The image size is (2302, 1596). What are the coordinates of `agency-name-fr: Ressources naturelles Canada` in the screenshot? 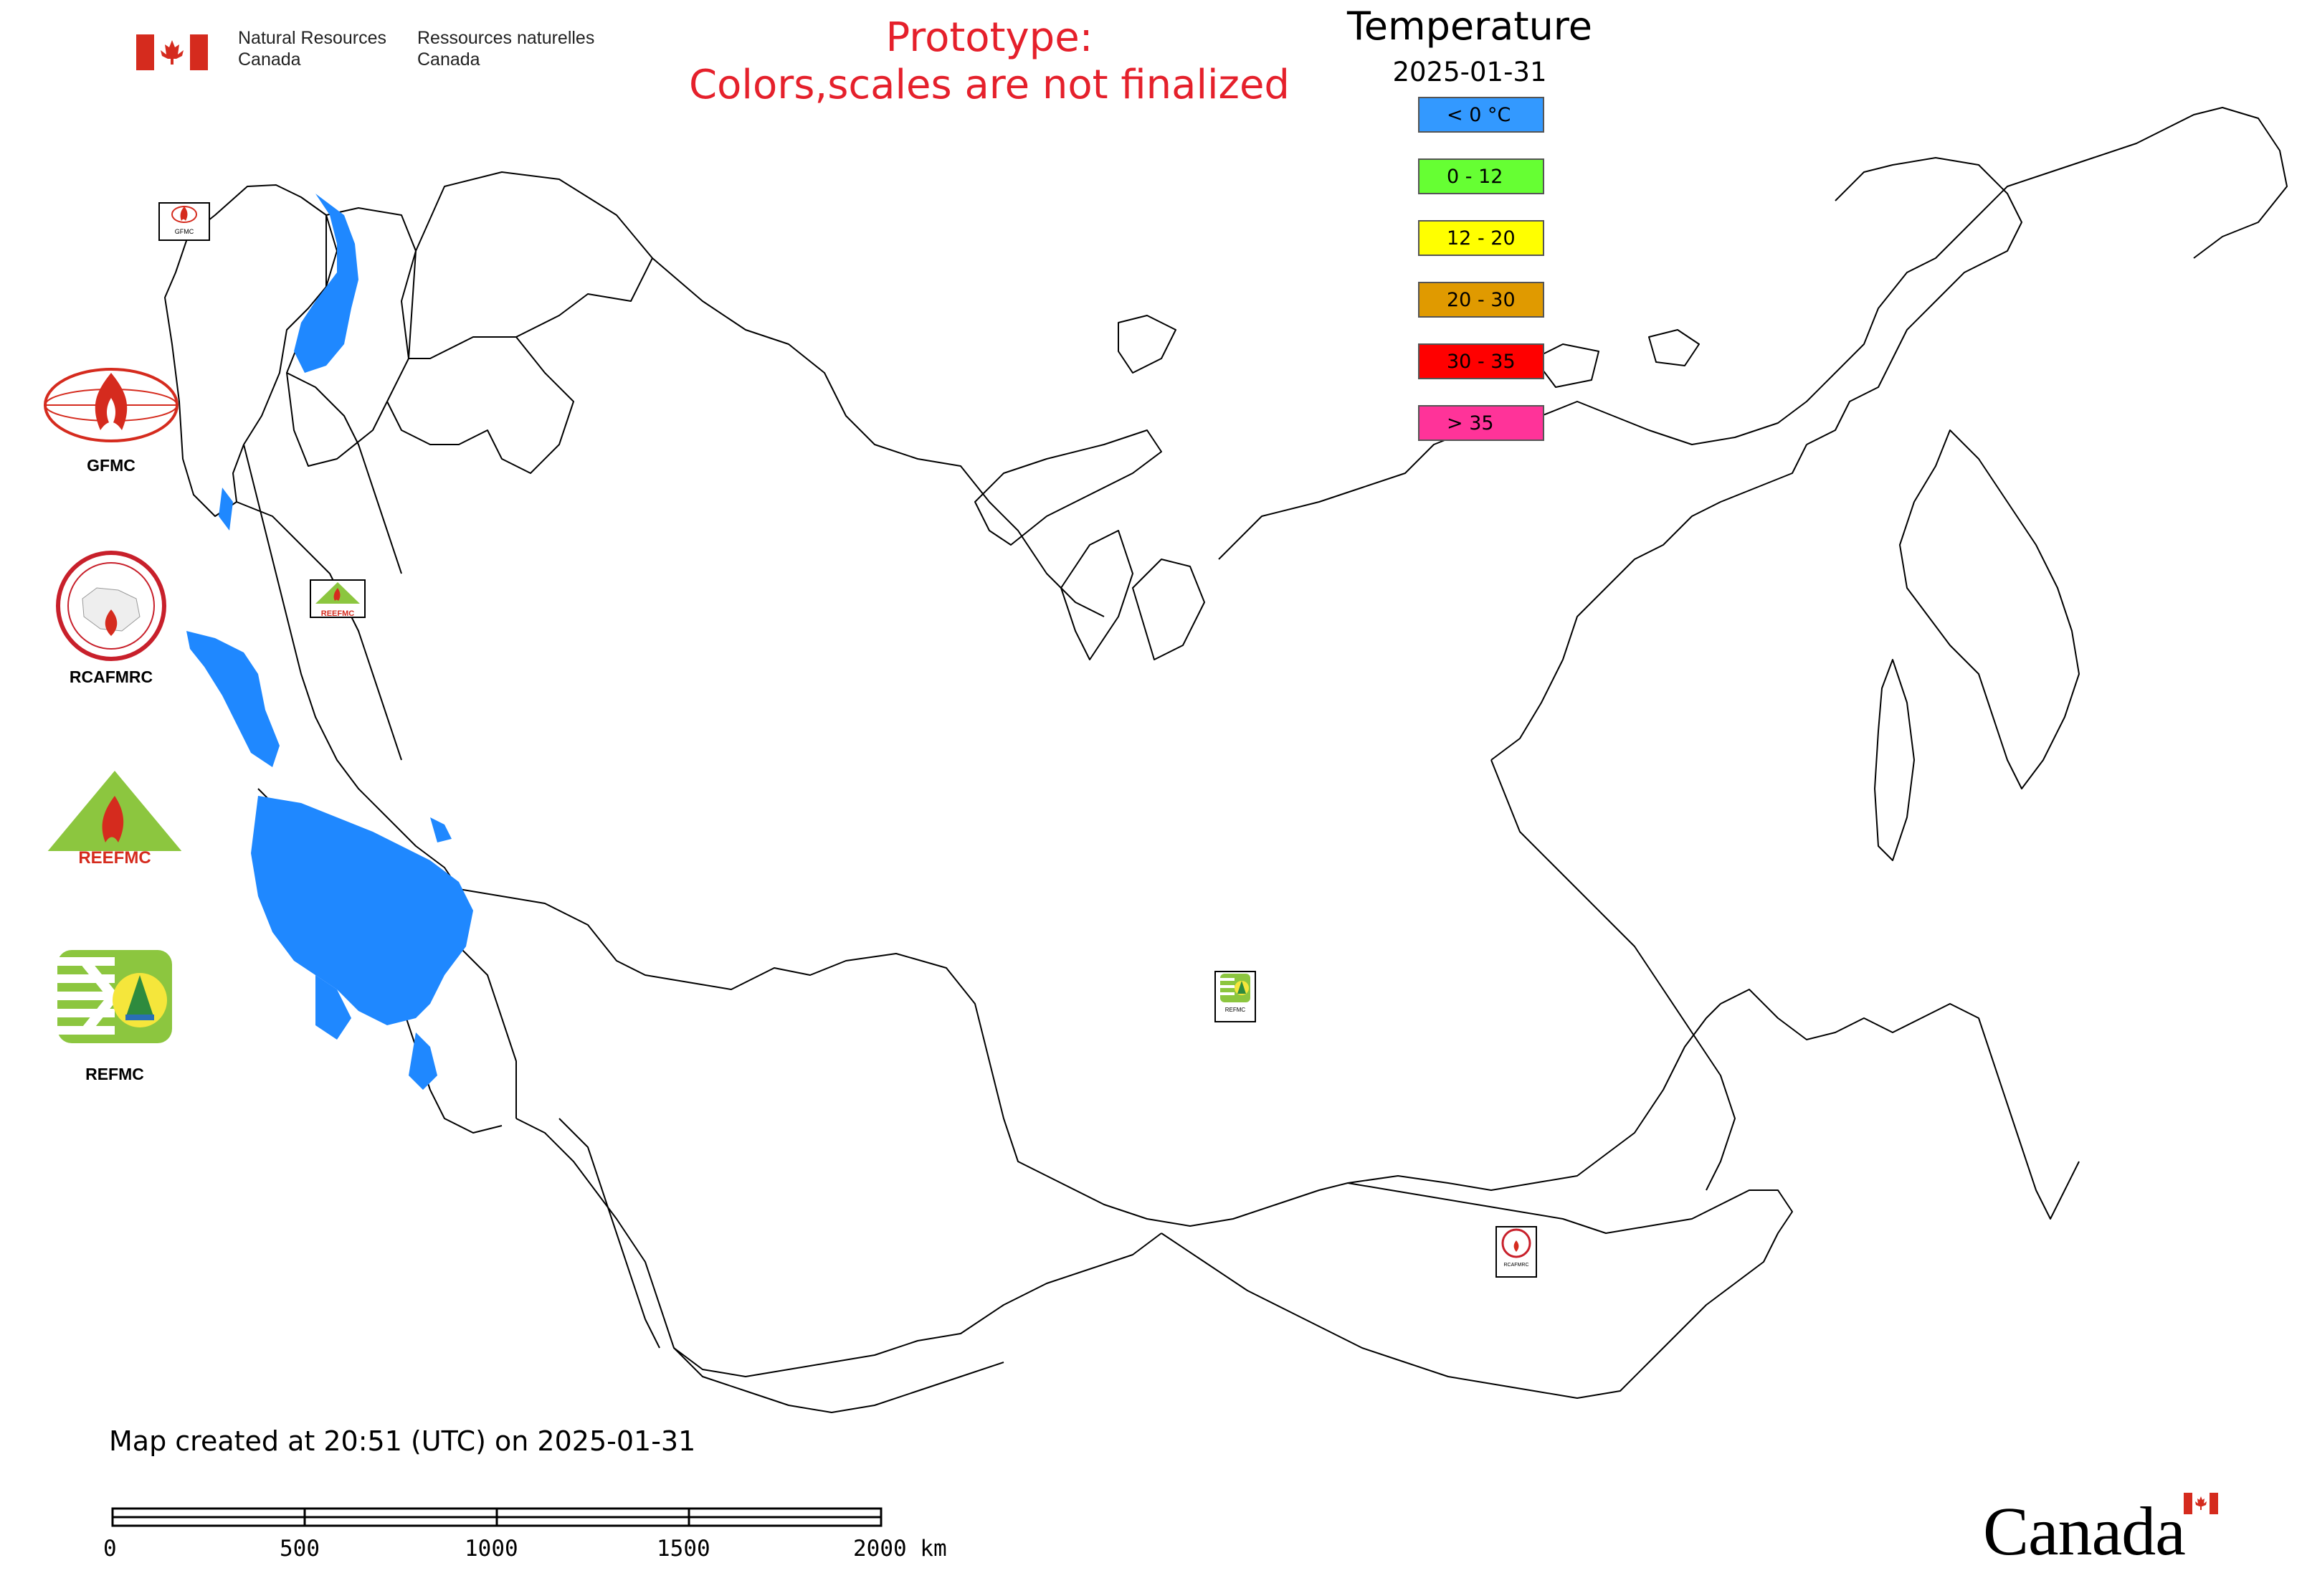 It's located at (506, 49).